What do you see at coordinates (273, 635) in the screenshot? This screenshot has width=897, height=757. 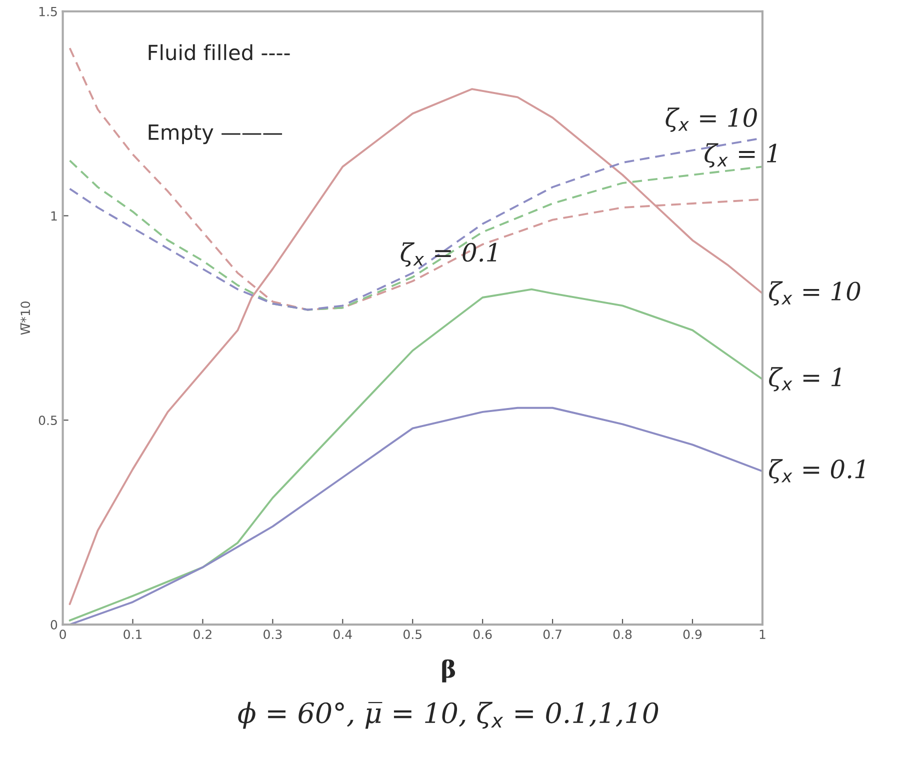 I see `x-tick-label: 0.3` at bounding box center [273, 635].